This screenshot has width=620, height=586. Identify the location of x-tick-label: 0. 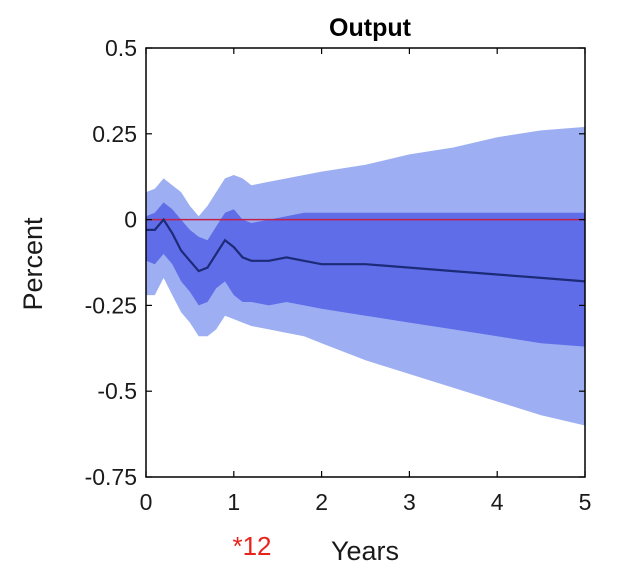
(146, 502).